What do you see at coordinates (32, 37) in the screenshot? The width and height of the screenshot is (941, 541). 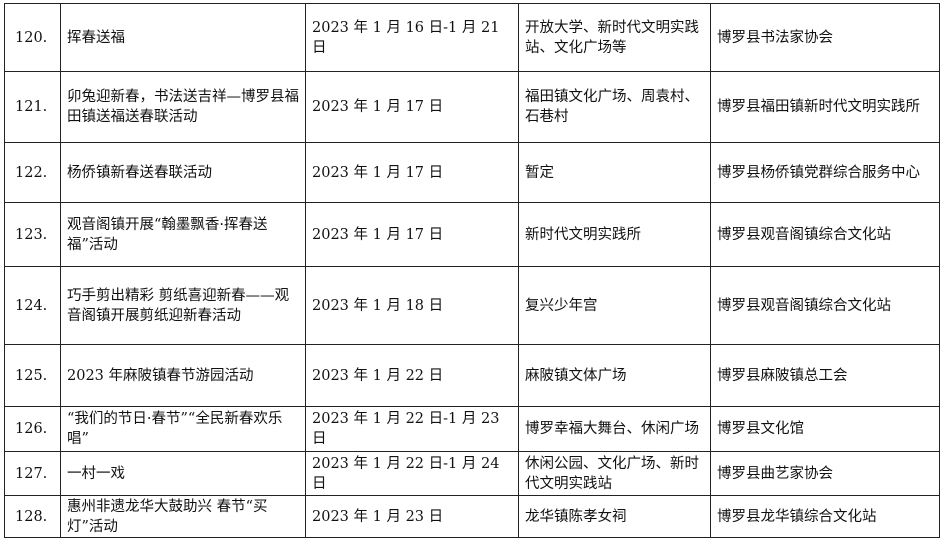 I see `row-number: 120.` at bounding box center [32, 37].